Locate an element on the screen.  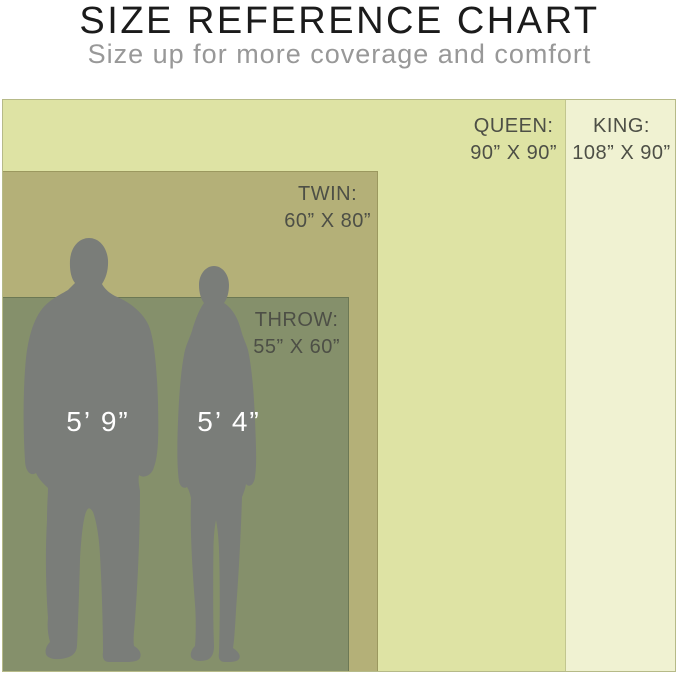
page-title: SIZE REFERENCE CHART is located at coordinates (339, 21).